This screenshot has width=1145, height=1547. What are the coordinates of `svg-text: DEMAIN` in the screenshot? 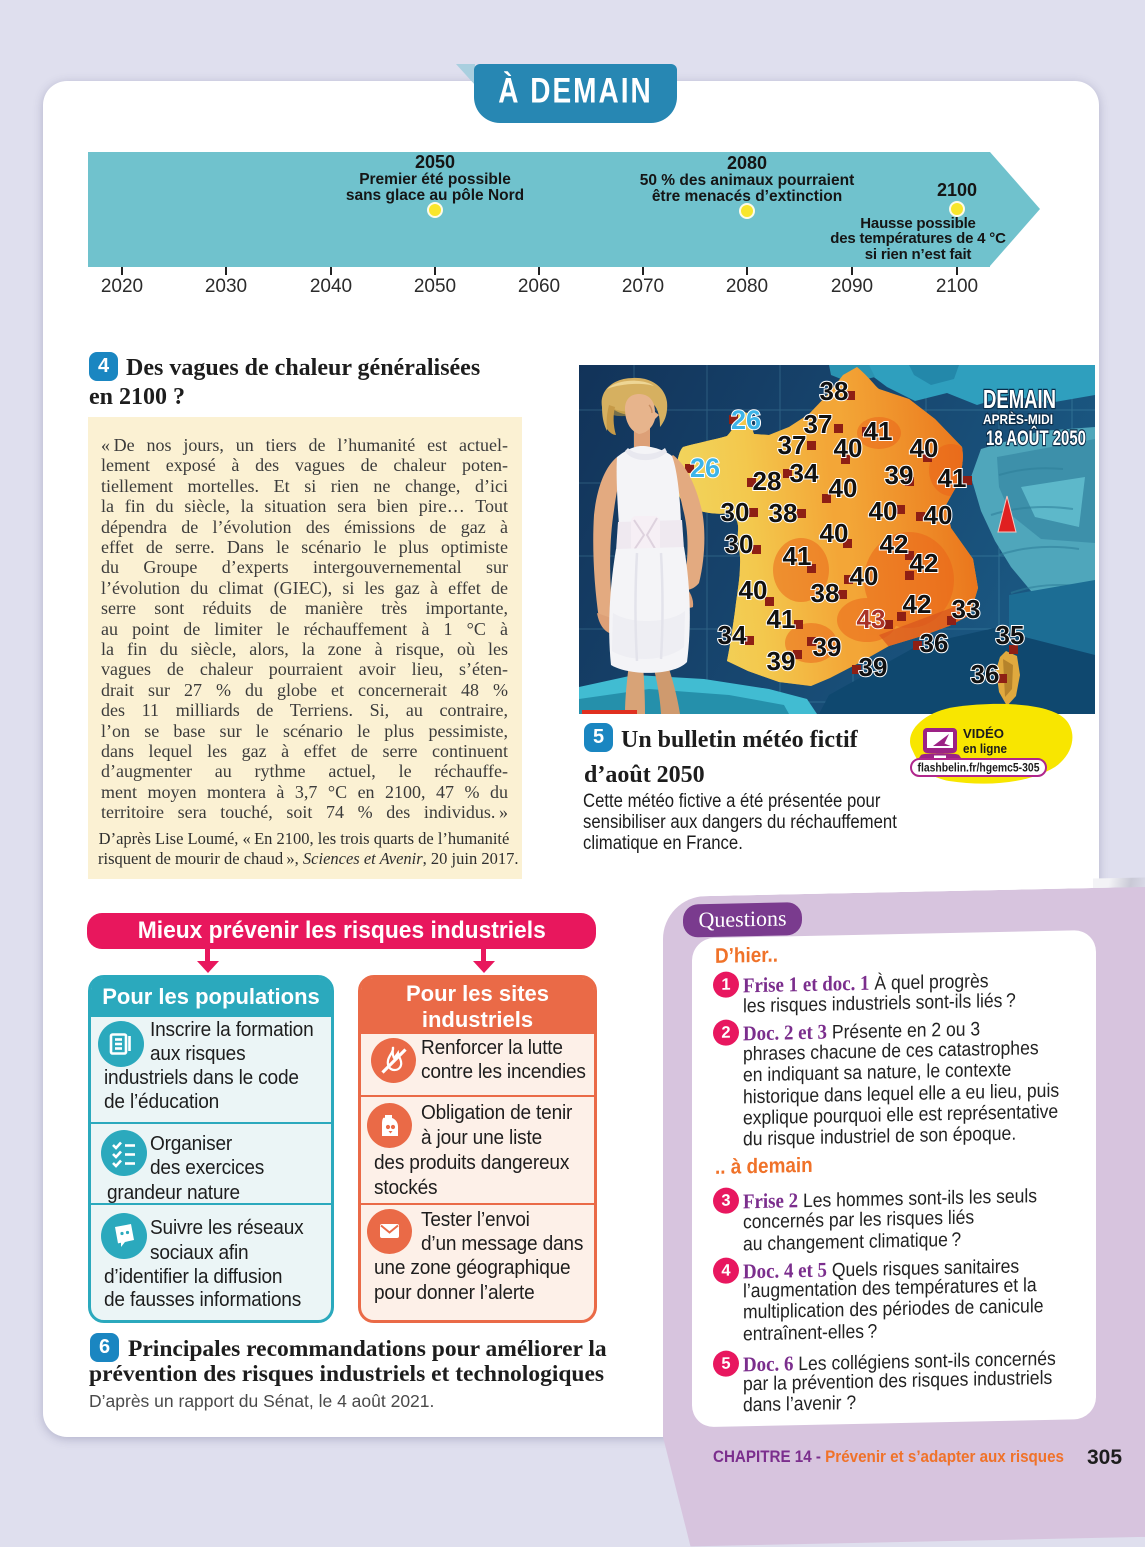 It's located at (1019, 399).